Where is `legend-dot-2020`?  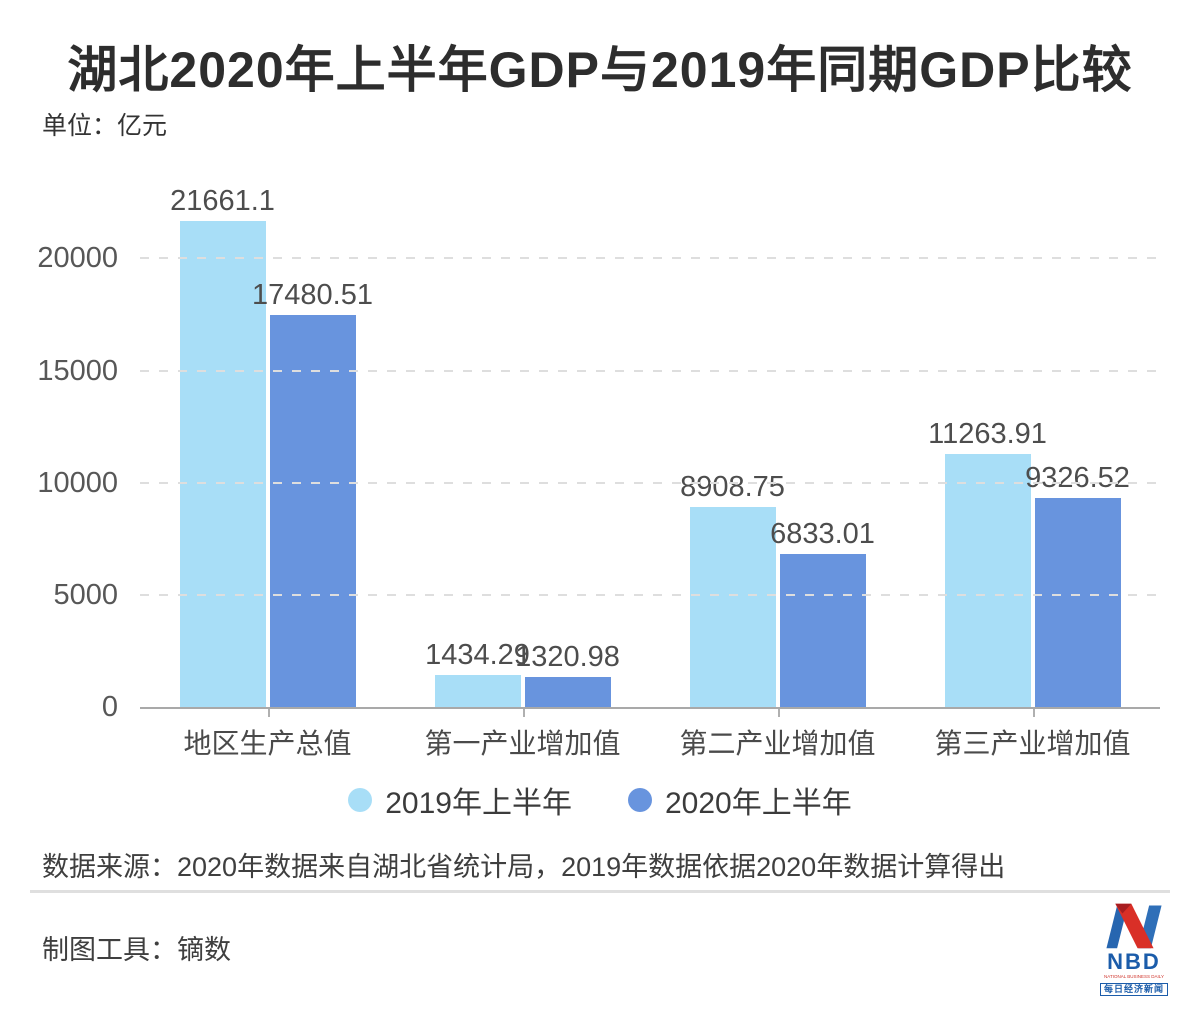 legend-dot-2020 is located at coordinates (640, 800).